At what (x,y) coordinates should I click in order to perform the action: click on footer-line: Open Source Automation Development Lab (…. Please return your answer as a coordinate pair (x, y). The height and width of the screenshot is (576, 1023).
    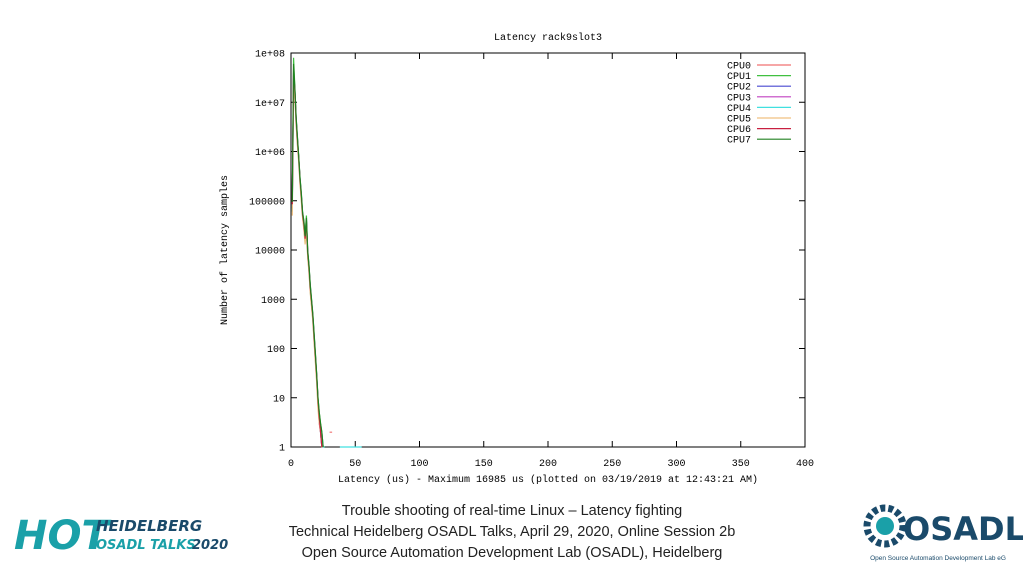
    Looking at the image, I should click on (512, 553).